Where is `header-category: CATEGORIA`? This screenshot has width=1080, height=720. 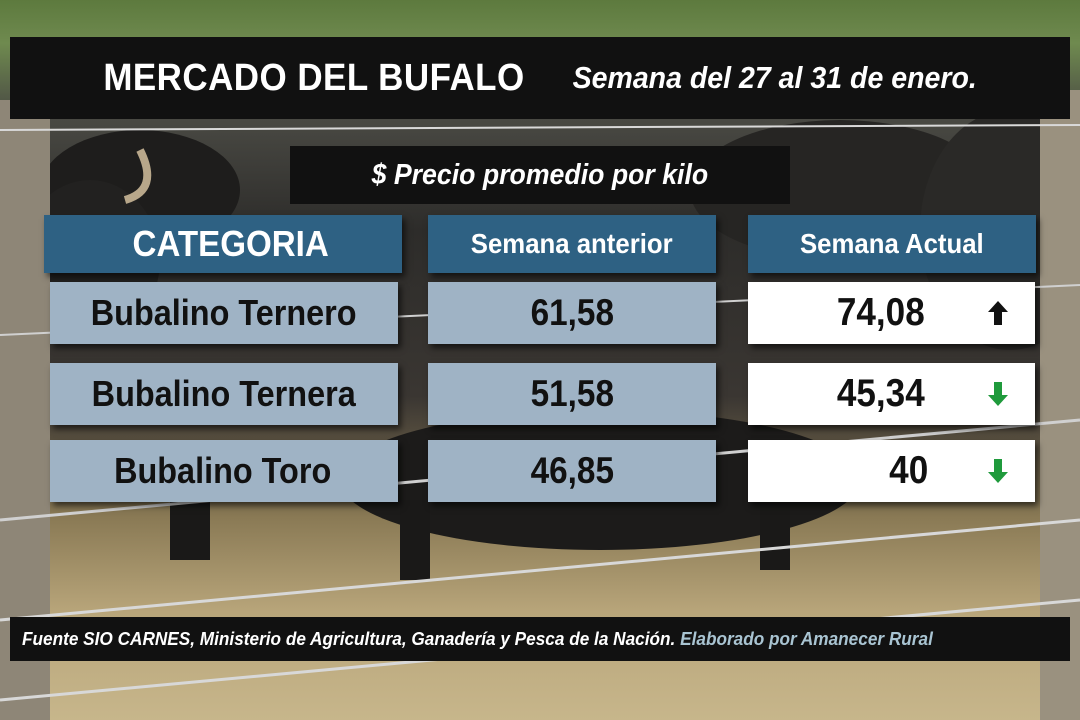
header-category: CATEGORIA is located at coordinates (223, 244).